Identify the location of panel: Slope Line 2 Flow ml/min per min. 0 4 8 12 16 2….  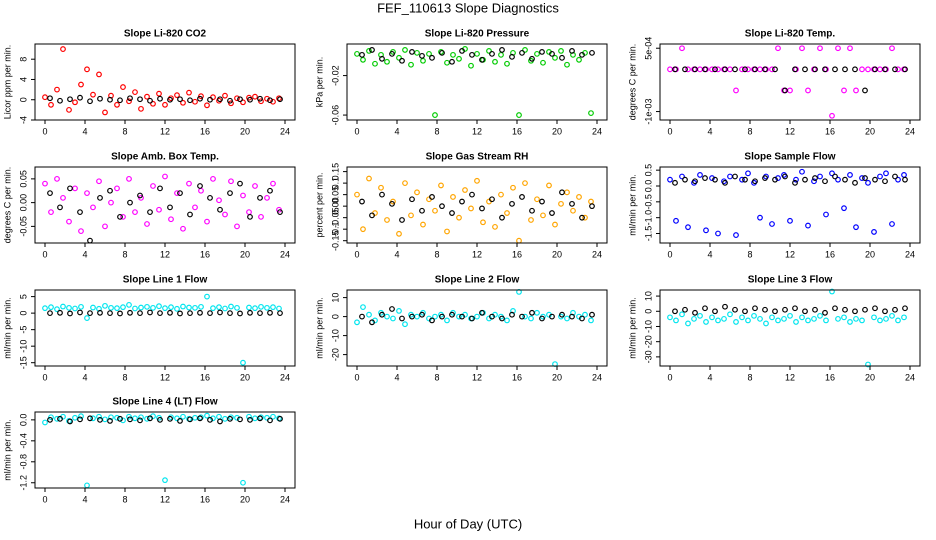
(461, 328).